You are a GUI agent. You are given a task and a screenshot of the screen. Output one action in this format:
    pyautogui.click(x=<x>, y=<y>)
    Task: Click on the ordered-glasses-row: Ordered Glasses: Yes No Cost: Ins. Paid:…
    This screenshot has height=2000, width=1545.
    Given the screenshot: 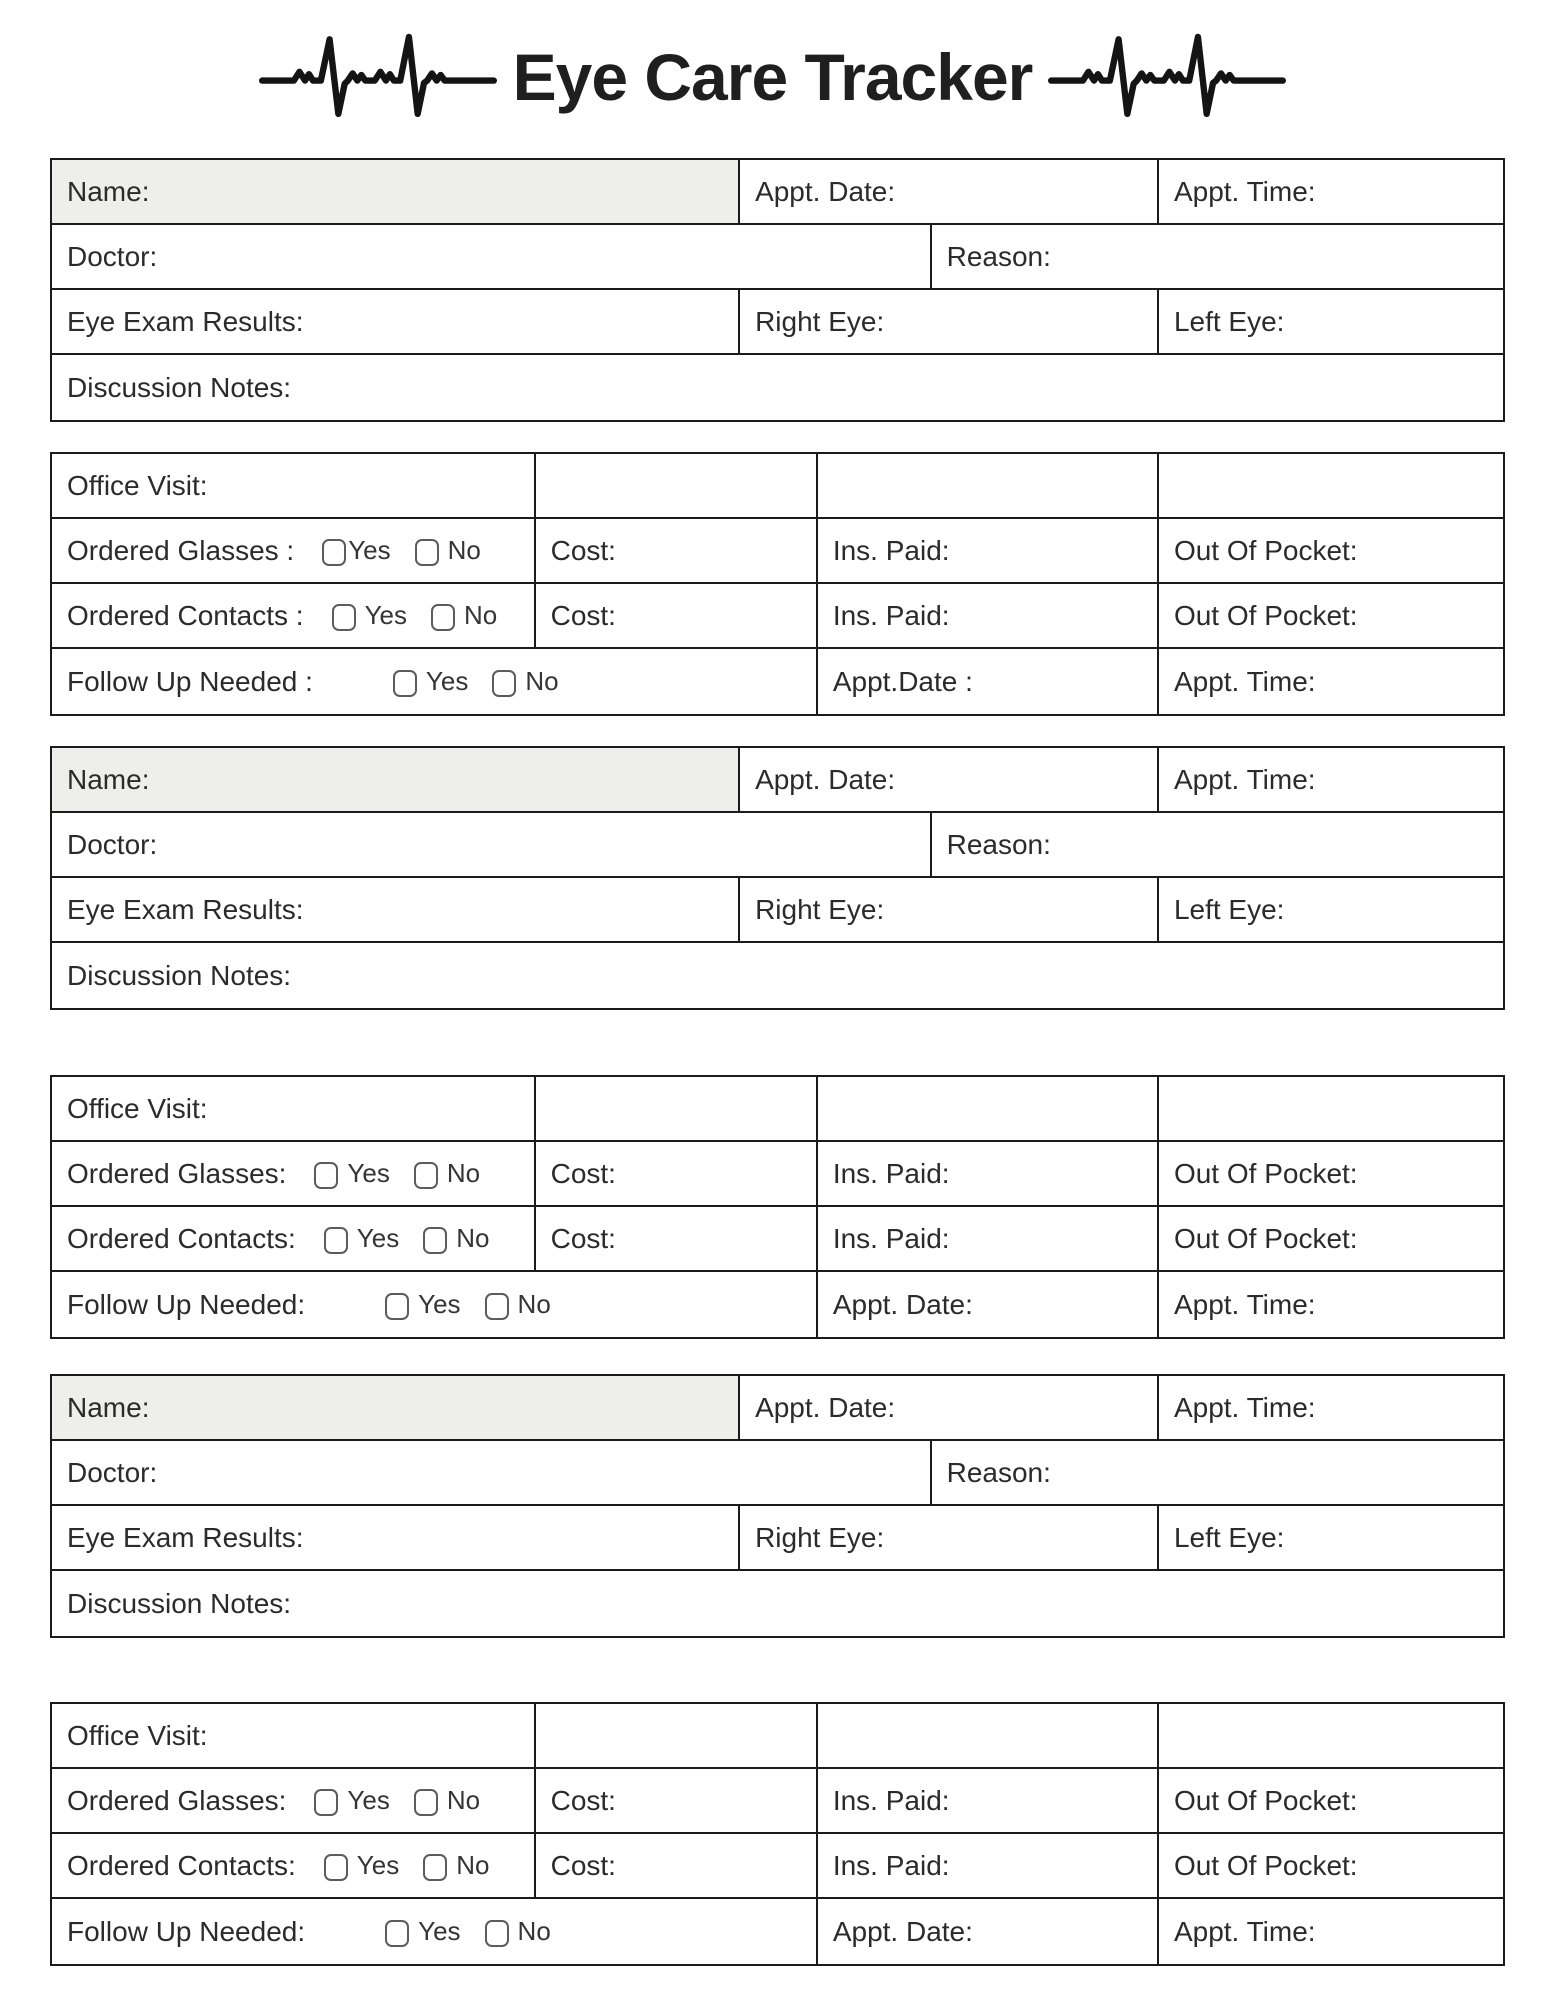 What is the action you would take?
    pyautogui.click(x=777, y=1174)
    